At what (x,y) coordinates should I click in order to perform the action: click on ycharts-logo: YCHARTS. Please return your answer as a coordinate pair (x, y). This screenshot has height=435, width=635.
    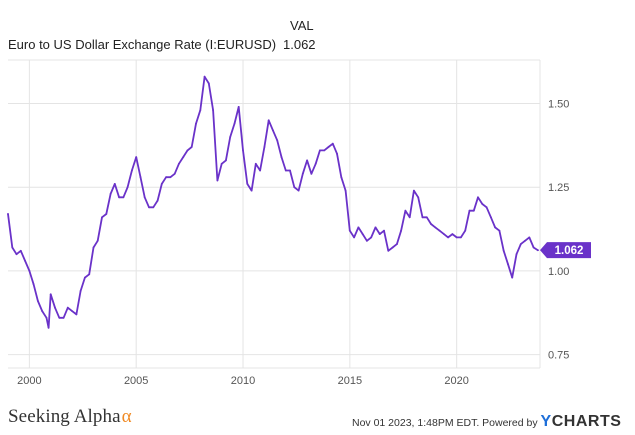
    Looking at the image, I should click on (581, 421).